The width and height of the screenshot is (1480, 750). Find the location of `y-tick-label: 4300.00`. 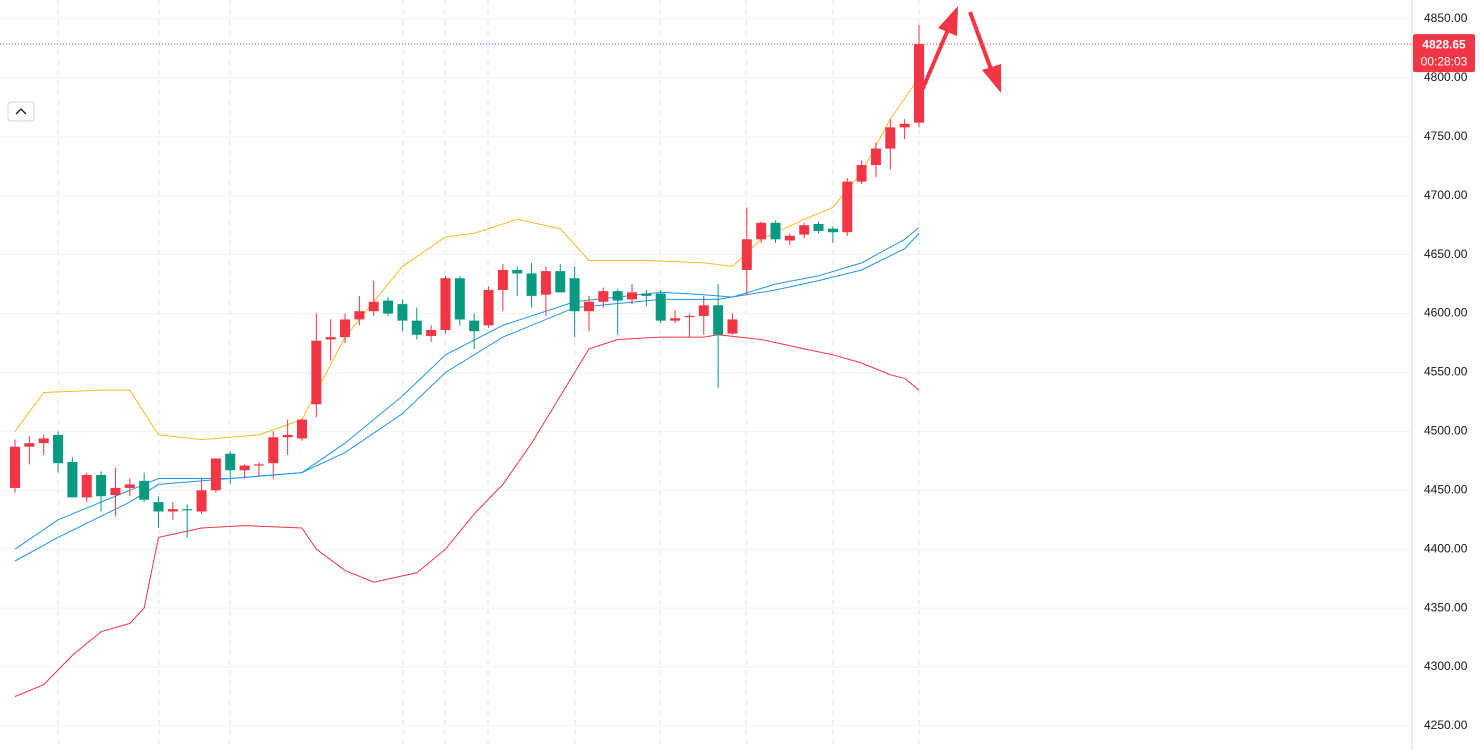

y-tick-label: 4300.00 is located at coordinates (1446, 666).